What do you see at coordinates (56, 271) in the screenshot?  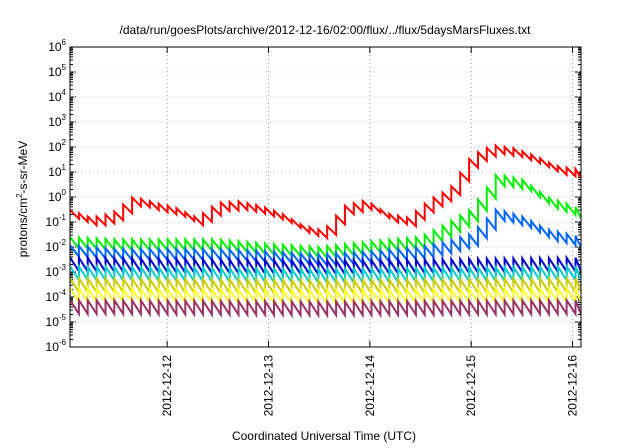 I see `y-tick-label: 10⁻³` at bounding box center [56, 271].